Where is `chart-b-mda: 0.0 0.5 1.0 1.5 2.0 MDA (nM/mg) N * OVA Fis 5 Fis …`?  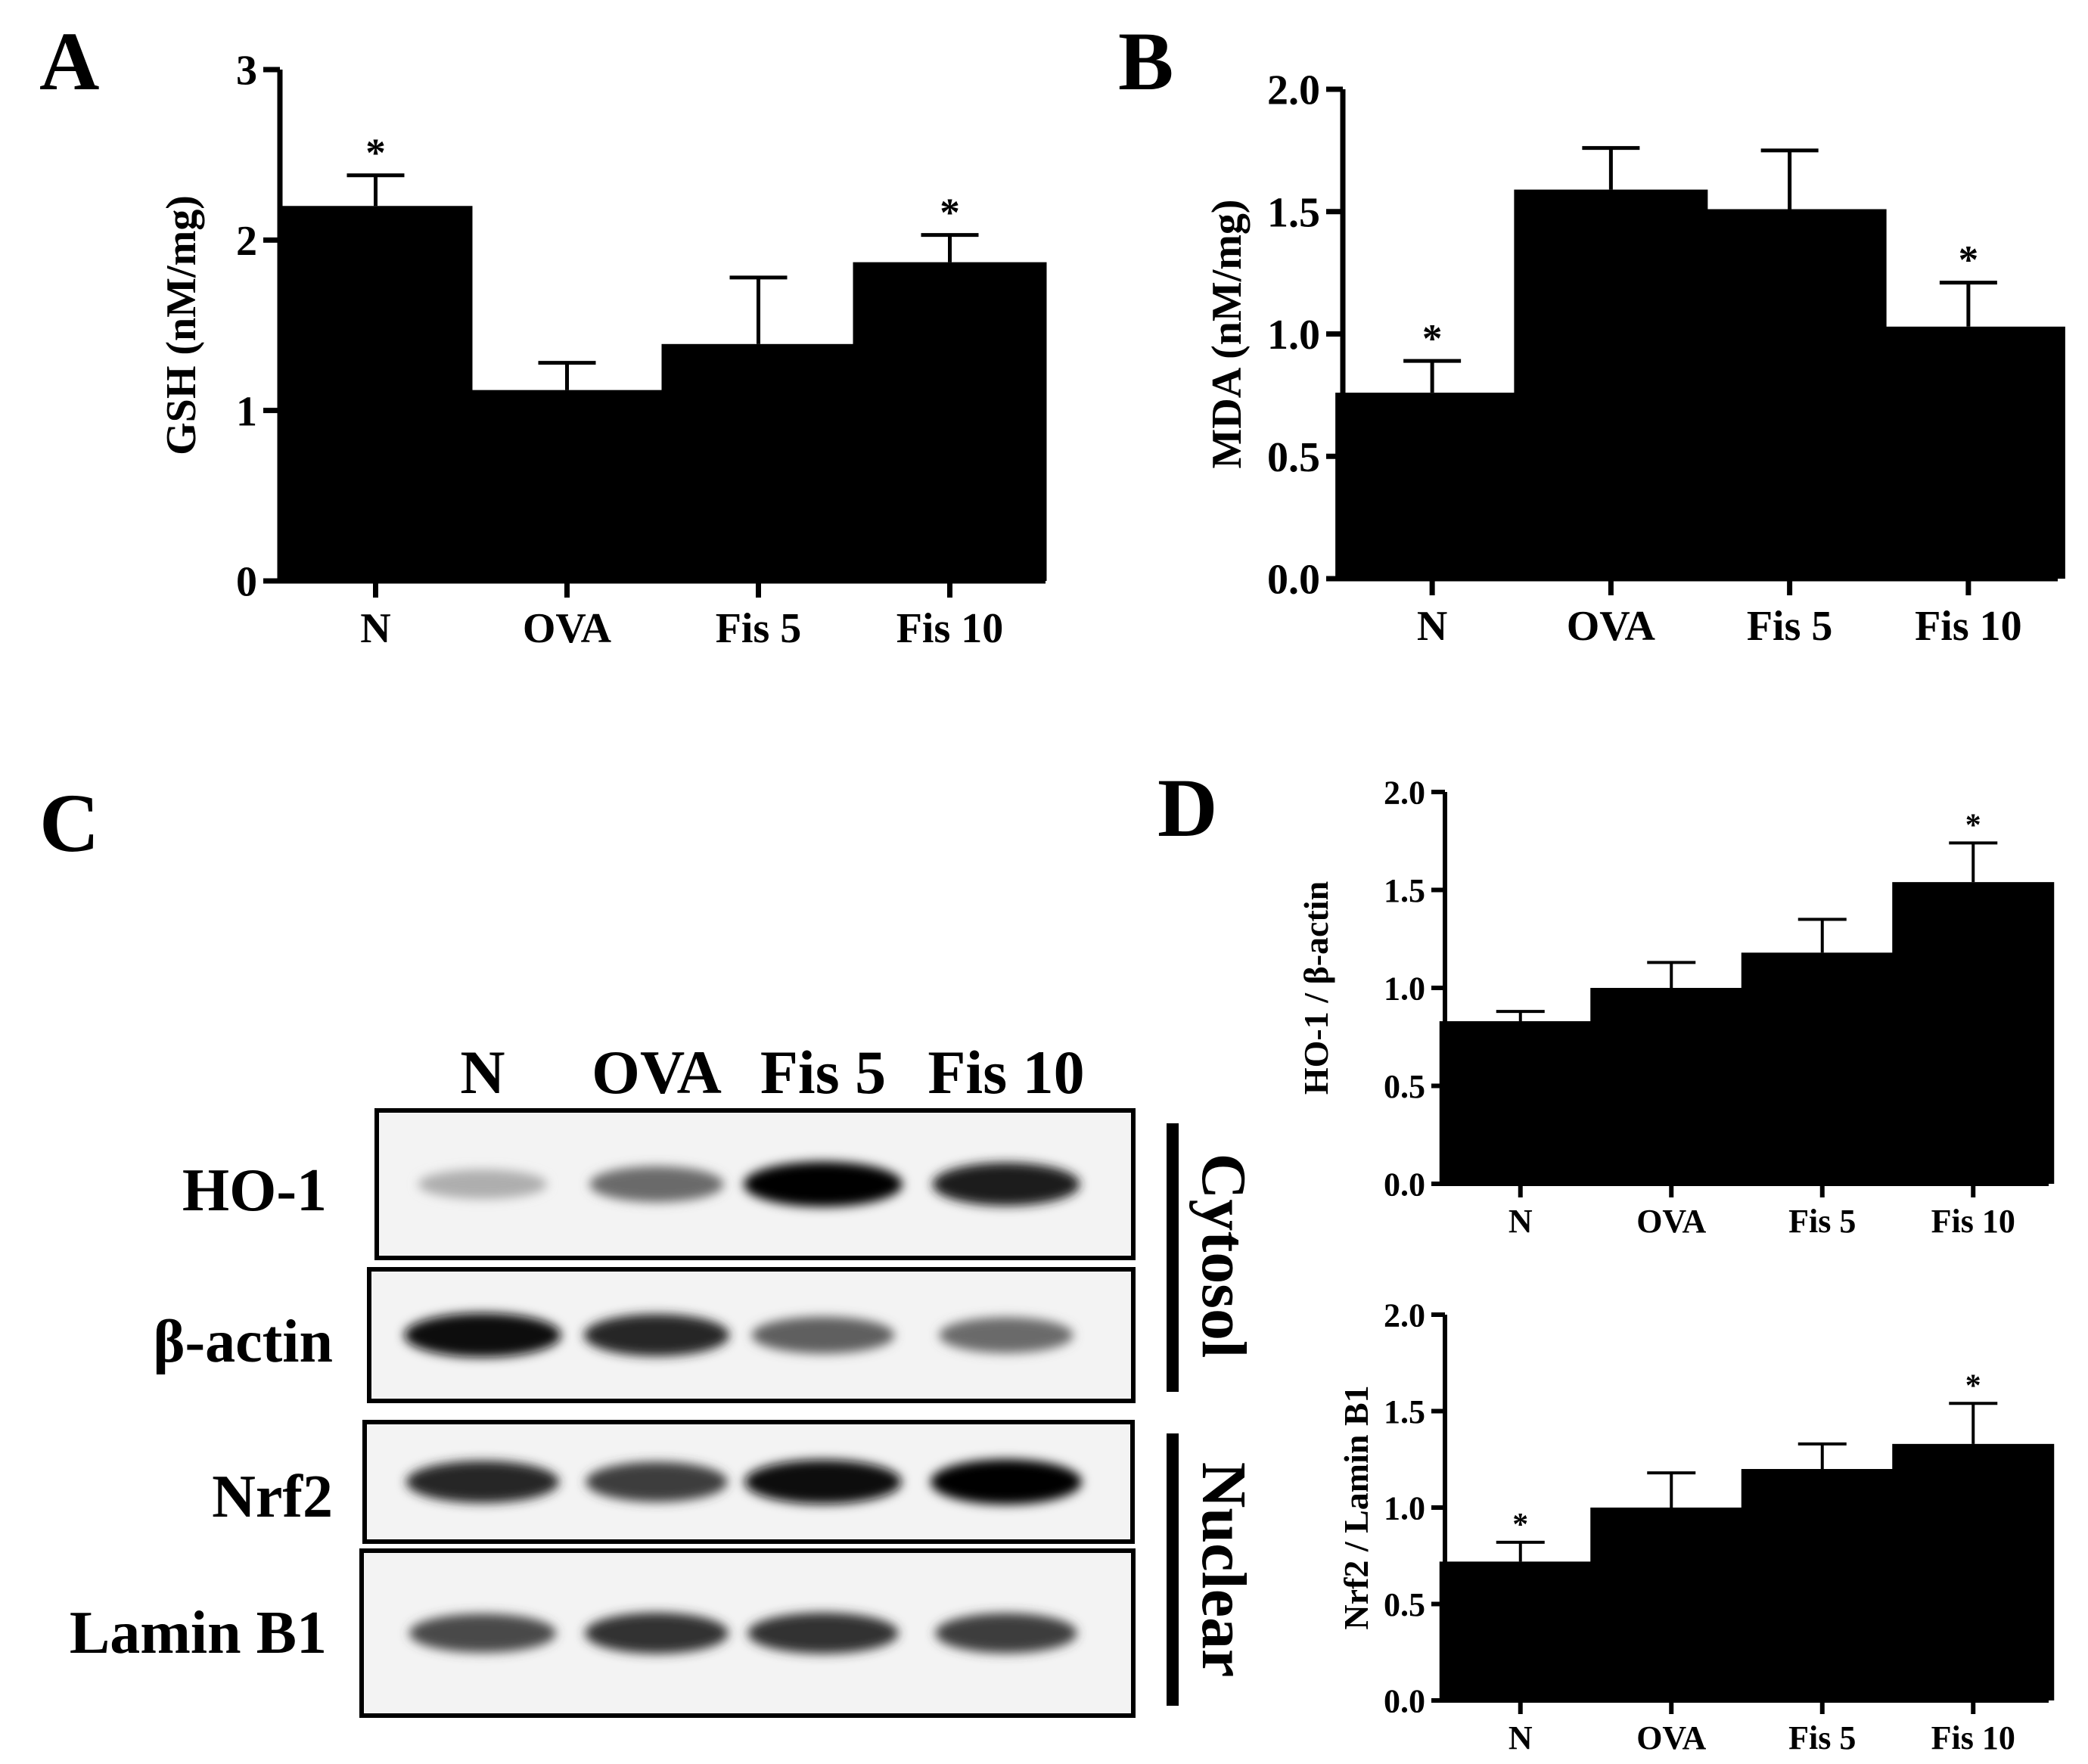
chart-b-mda: 0.0 0.5 1.0 1.5 2.0 MDA (nM/mg) N * OVA Fis 5 Fis … is located at coordinates (1634, 358).